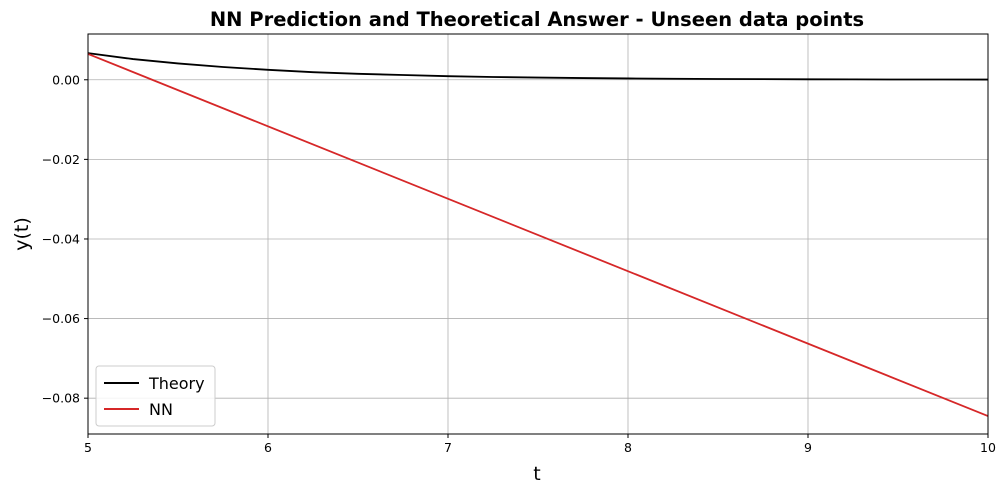 The width and height of the screenshot is (1006, 493). I want to click on x-tick-label: 5, so click(88, 447).